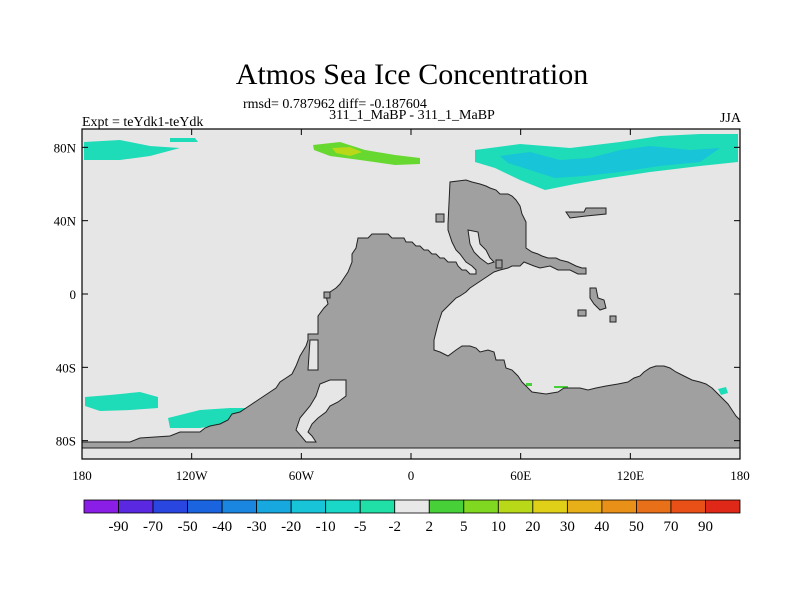  What do you see at coordinates (188, 527) in the screenshot?
I see `colorbar-label: -50` at bounding box center [188, 527].